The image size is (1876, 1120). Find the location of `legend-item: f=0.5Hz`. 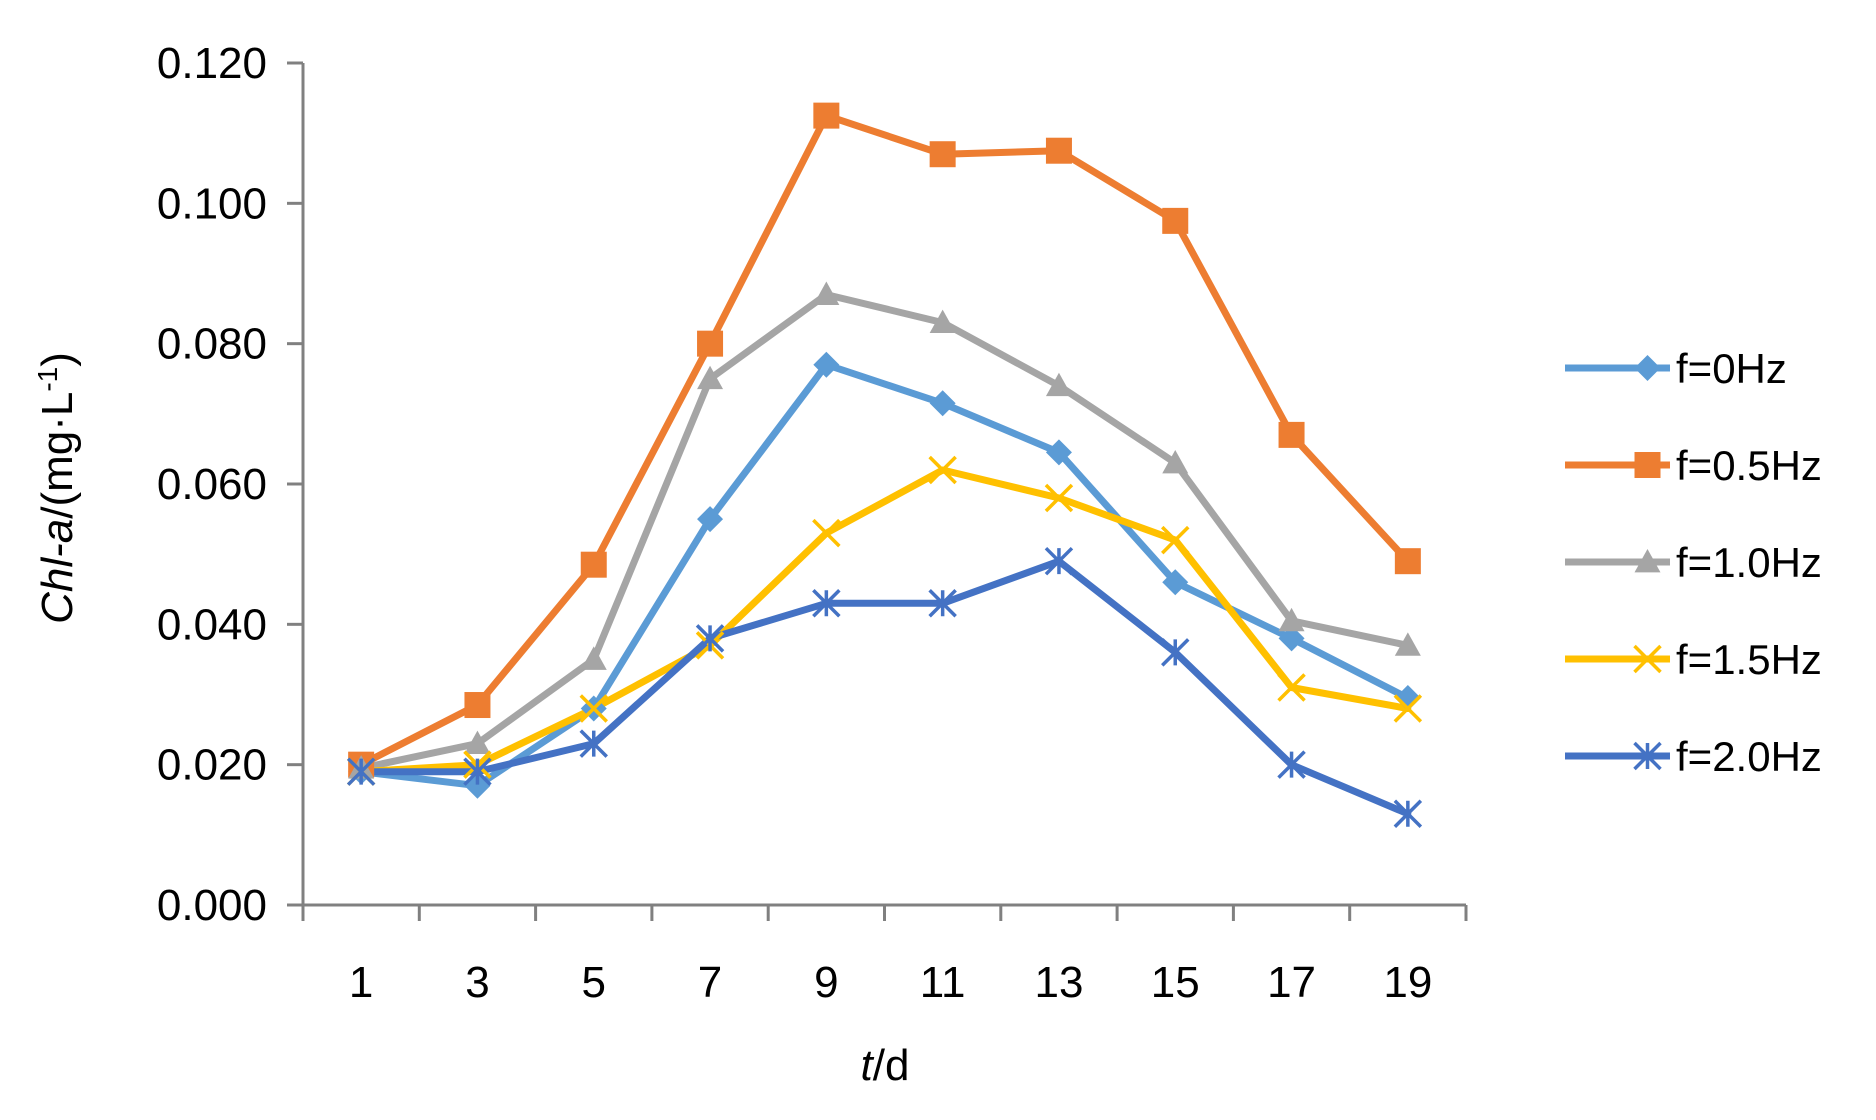

legend-item: f=0.5Hz is located at coordinates (1693, 465).